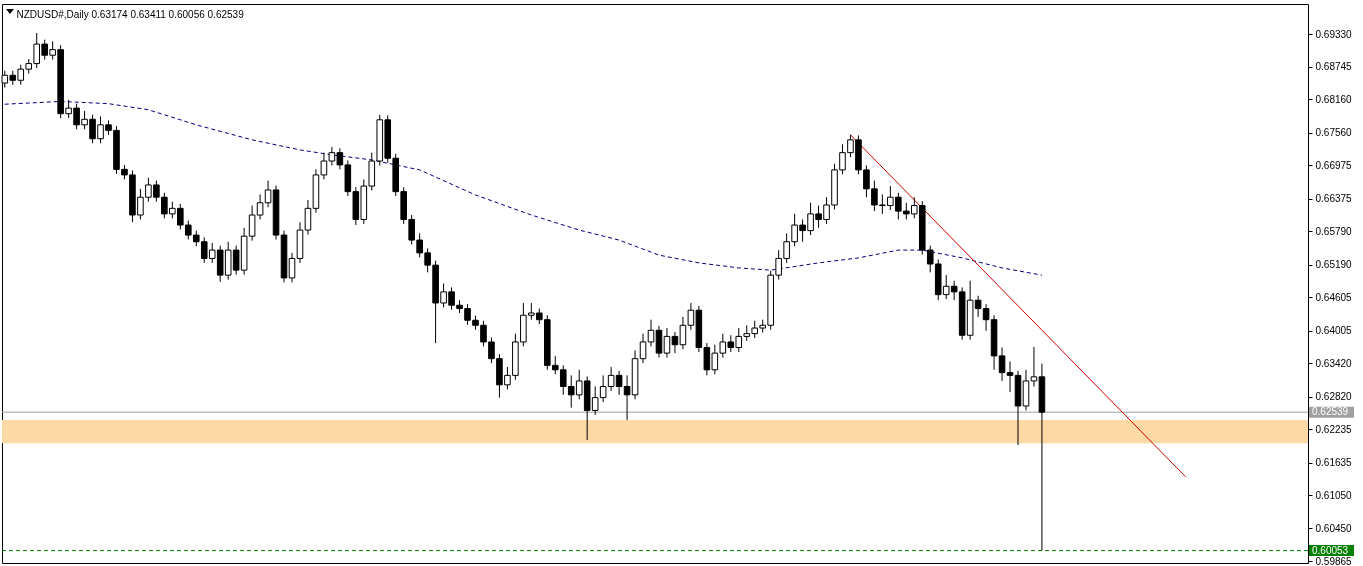 Image resolution: width=1363 pixels, height=566 pixels. Describe the element at coordinates (1334, 199) in the screenshot. I see `y-tick-label: 0.66375` at that location.